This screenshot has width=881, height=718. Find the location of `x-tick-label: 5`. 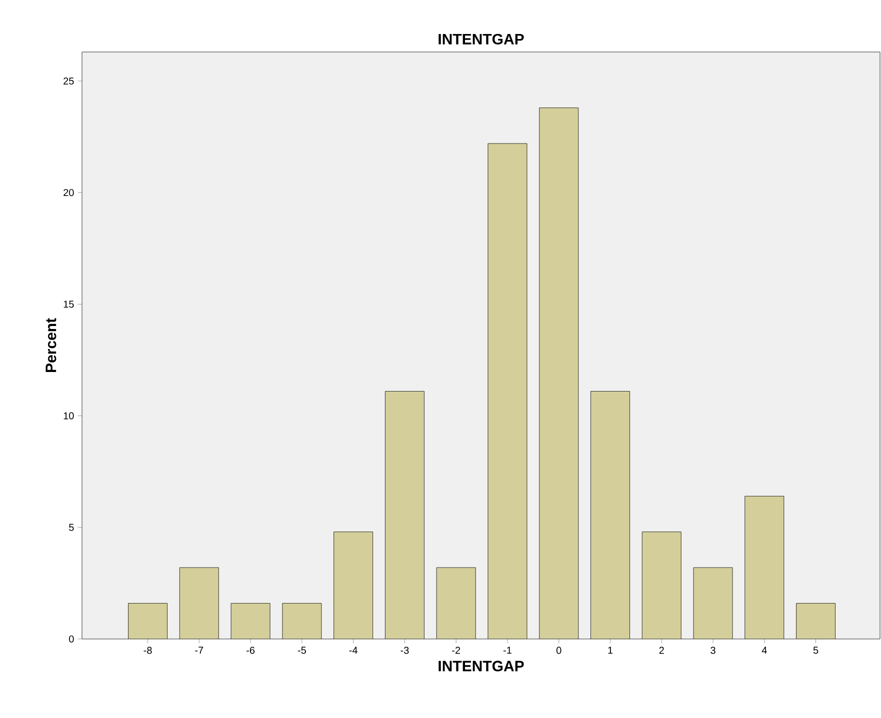

x-tick-label: 5 is located at coordinates (815, 650).